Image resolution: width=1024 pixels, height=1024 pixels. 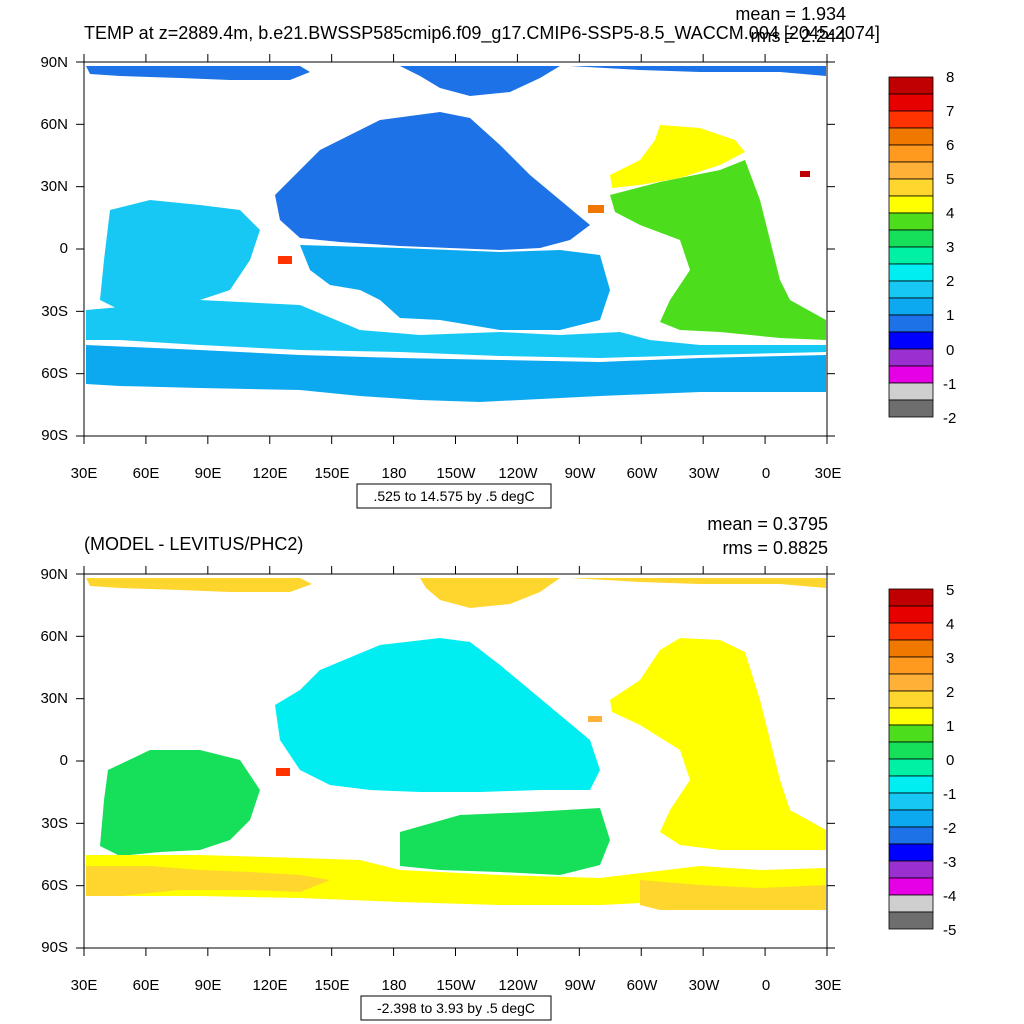 What do you see at coordinates (718, 744) in the screenshot?
I see `bottom-atlantic` at bounding box center [718, 744].